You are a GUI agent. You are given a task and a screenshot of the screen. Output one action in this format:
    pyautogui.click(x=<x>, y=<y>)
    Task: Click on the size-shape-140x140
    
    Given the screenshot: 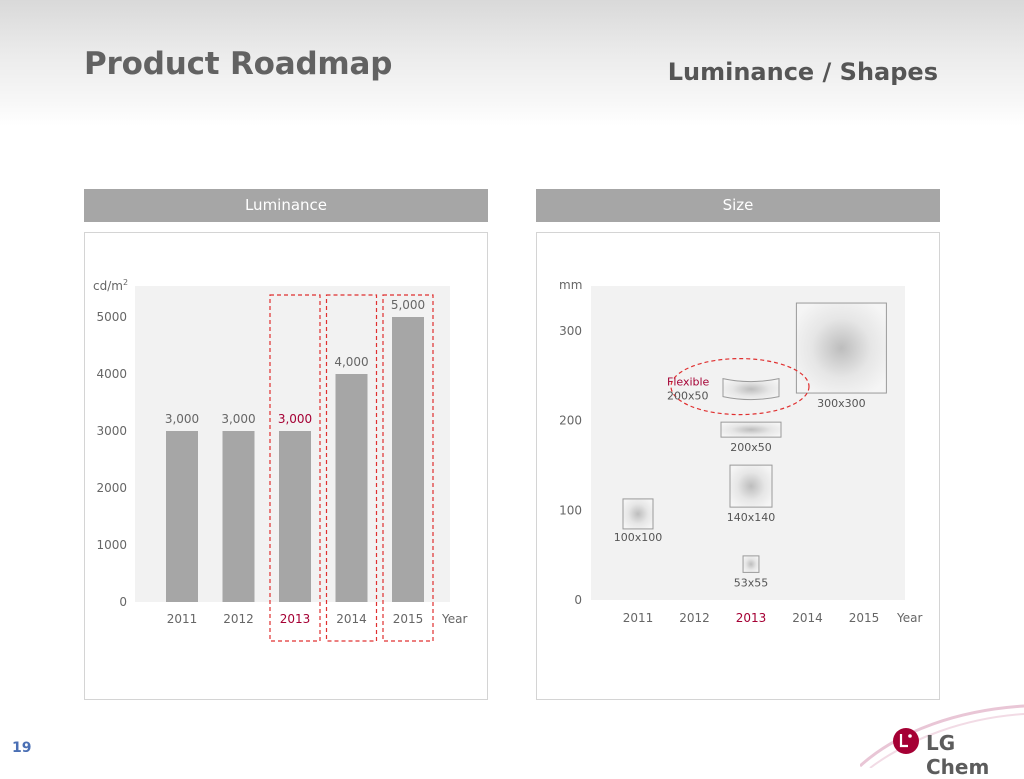 What is the action you would take?
    pyautogui.click(x=751, y=486)
    